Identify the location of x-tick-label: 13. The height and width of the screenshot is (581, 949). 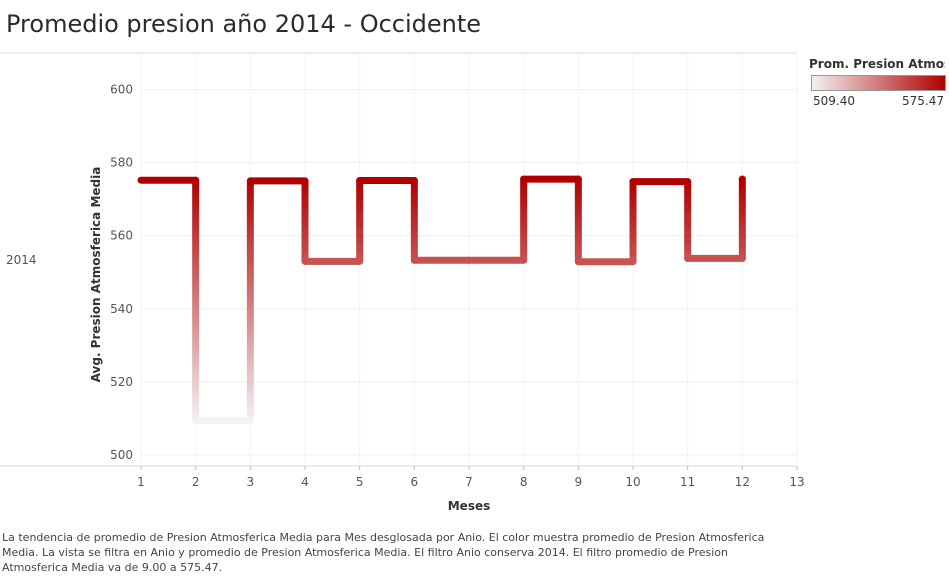
(796, 482).